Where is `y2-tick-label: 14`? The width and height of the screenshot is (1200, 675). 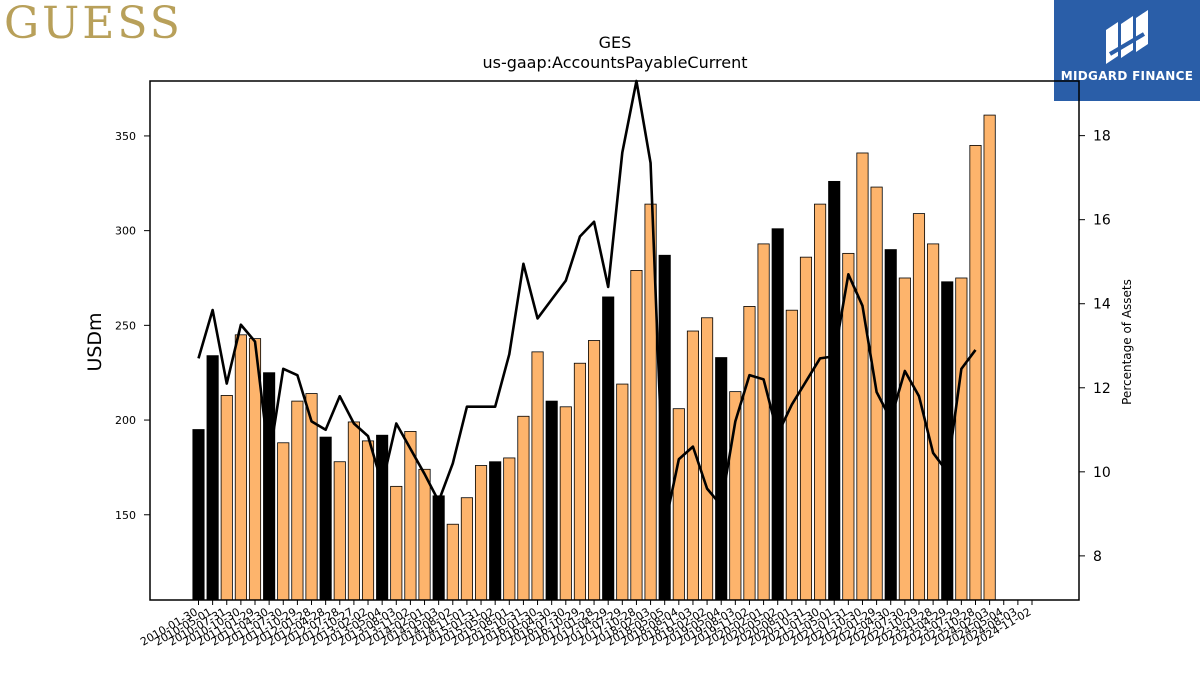
y2-tick-label: 14 is located at coordinates (1102, 305).